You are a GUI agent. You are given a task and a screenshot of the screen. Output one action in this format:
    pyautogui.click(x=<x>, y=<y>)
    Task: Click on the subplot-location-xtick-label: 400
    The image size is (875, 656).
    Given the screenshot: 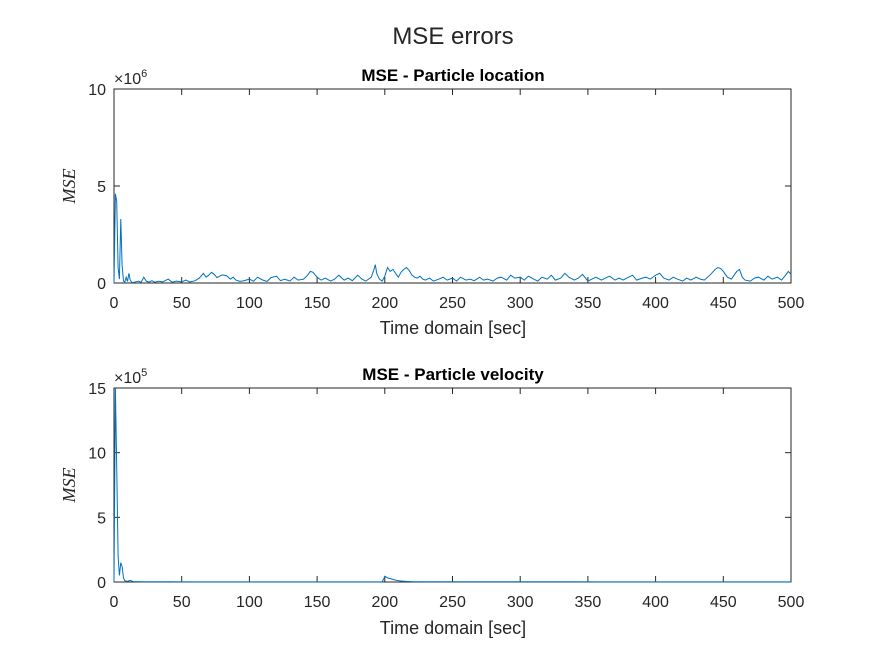 What is the action you would take?
    pyautogui.click(x=655, y=303)
    